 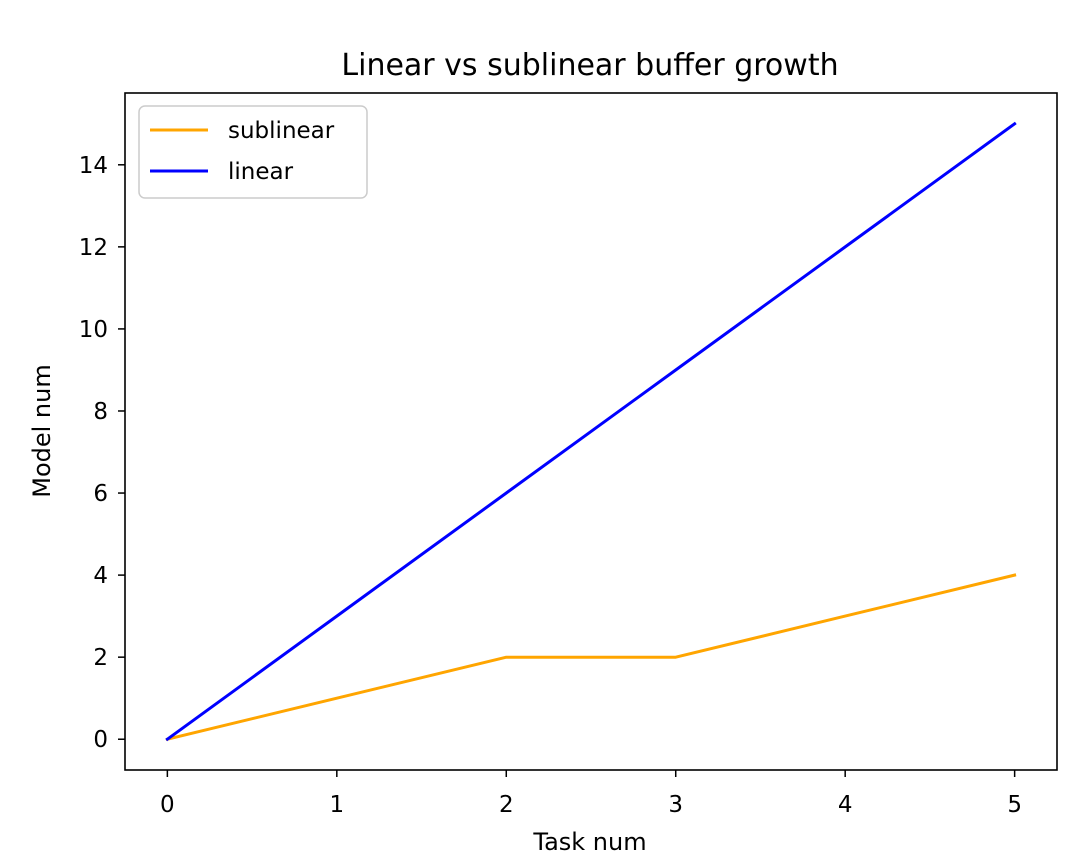 What do you see at coordinates (93, 166) in the screenshot?
I see `y-tick-label: 14` at bounding box center [93, 166].